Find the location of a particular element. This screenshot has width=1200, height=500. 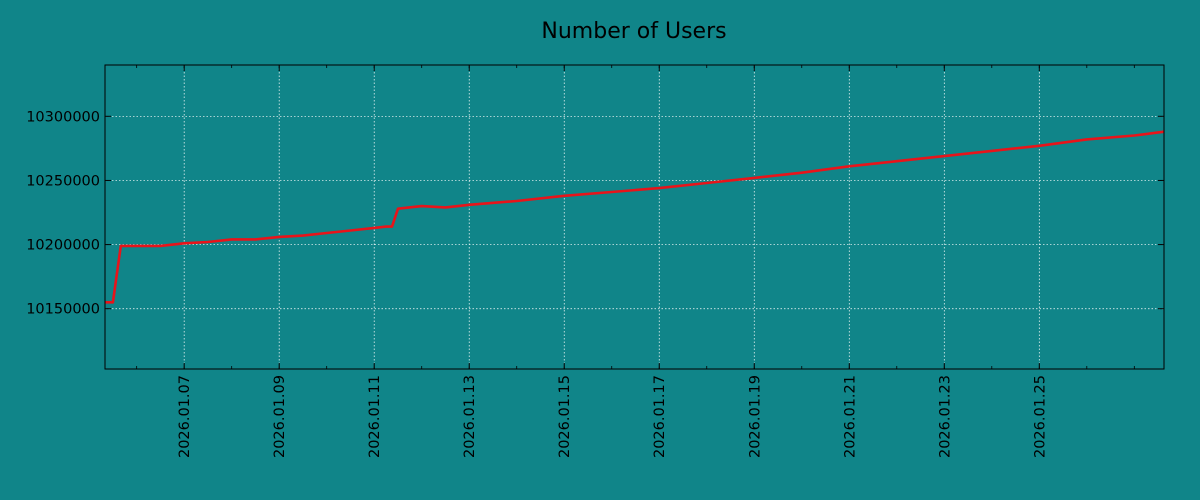

x-tick-label: 2026.01.19 is located at coordinates (755, 416).